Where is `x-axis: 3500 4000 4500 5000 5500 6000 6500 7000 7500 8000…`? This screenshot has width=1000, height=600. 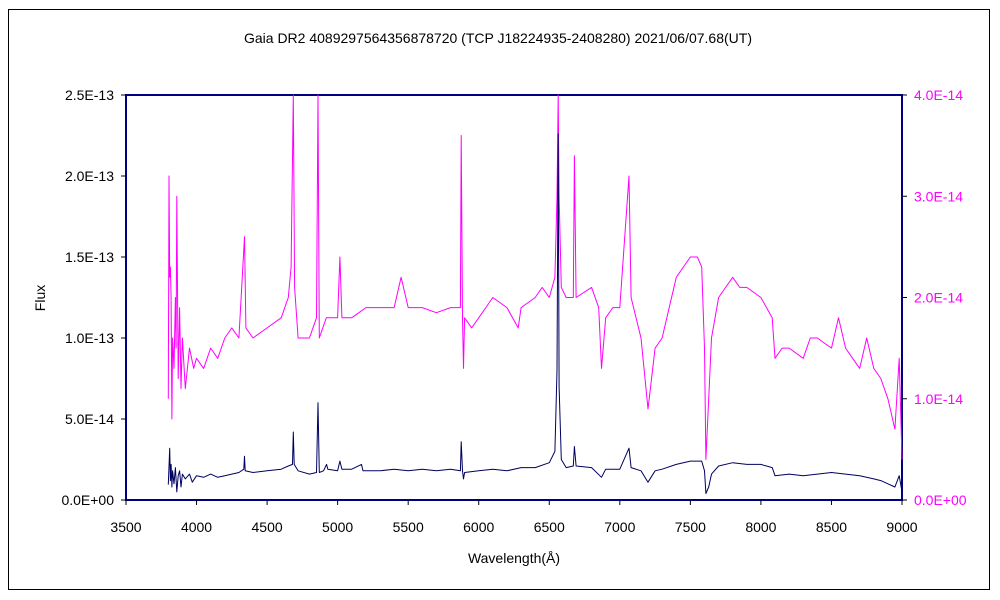
x-axis: 3500 4000 4500 5000 5500 6000 6500 7000 7500 8000… is located at coordinates (514, 517).